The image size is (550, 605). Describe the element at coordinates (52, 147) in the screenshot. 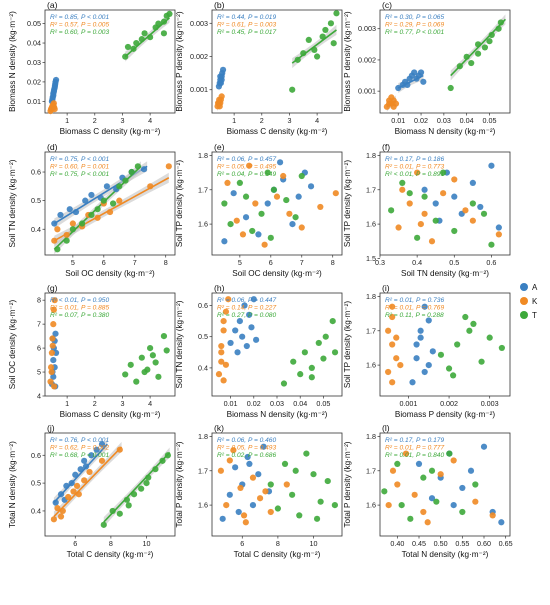

I see `panel-label: (d)` at that location.